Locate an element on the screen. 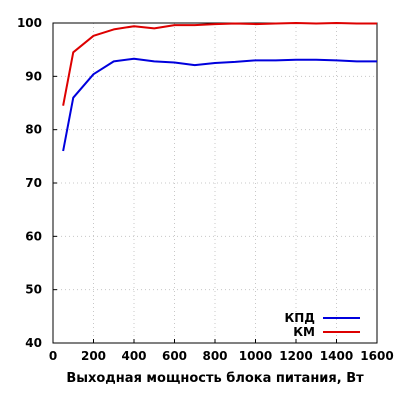 This screenshot has width=400, height=404. y-tick-label: 80 is located at coordinates (33, 130).